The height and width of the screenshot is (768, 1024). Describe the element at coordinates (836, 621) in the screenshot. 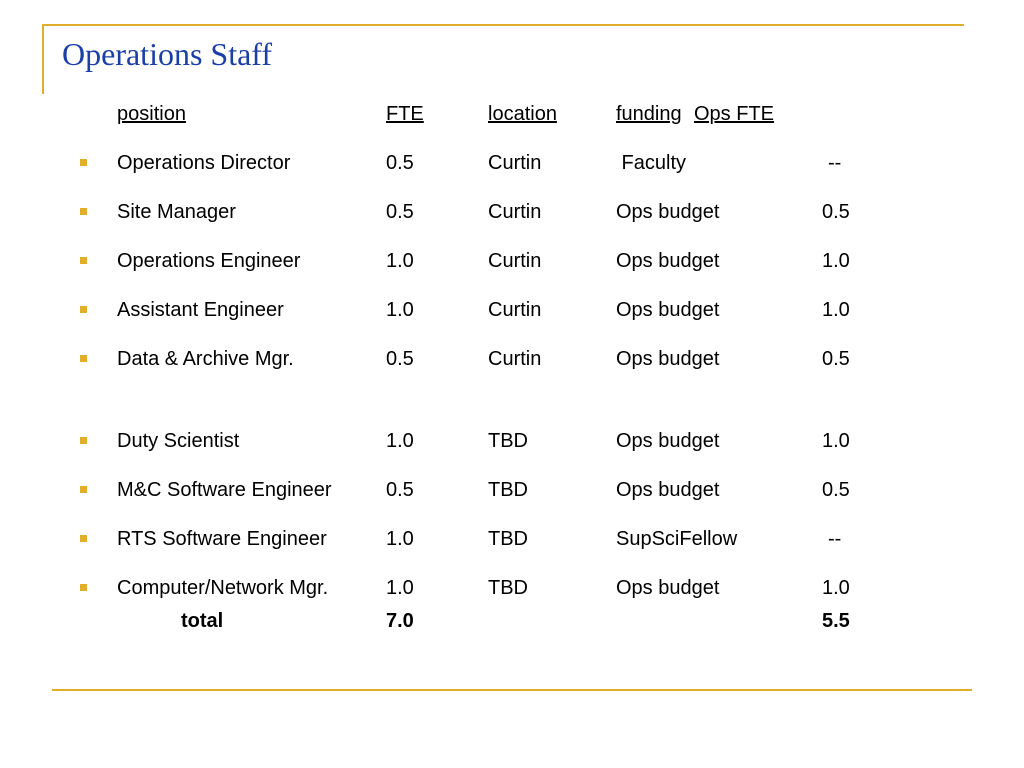

I see `total-ops-fte: 5.5` at that location.